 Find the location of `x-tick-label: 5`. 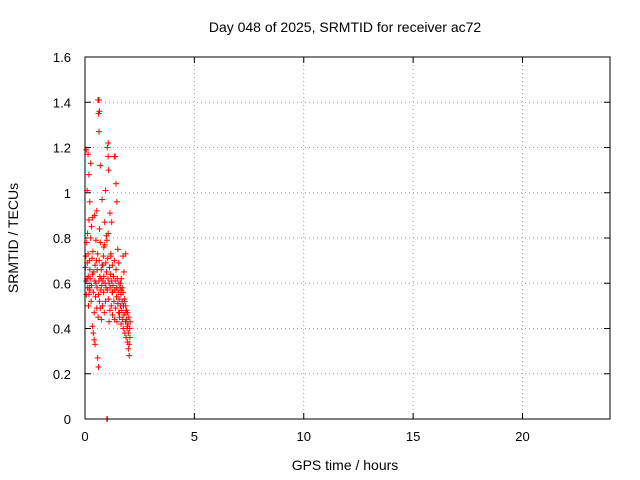

x-tick-label: 5 is located at coordinates (194, 436).